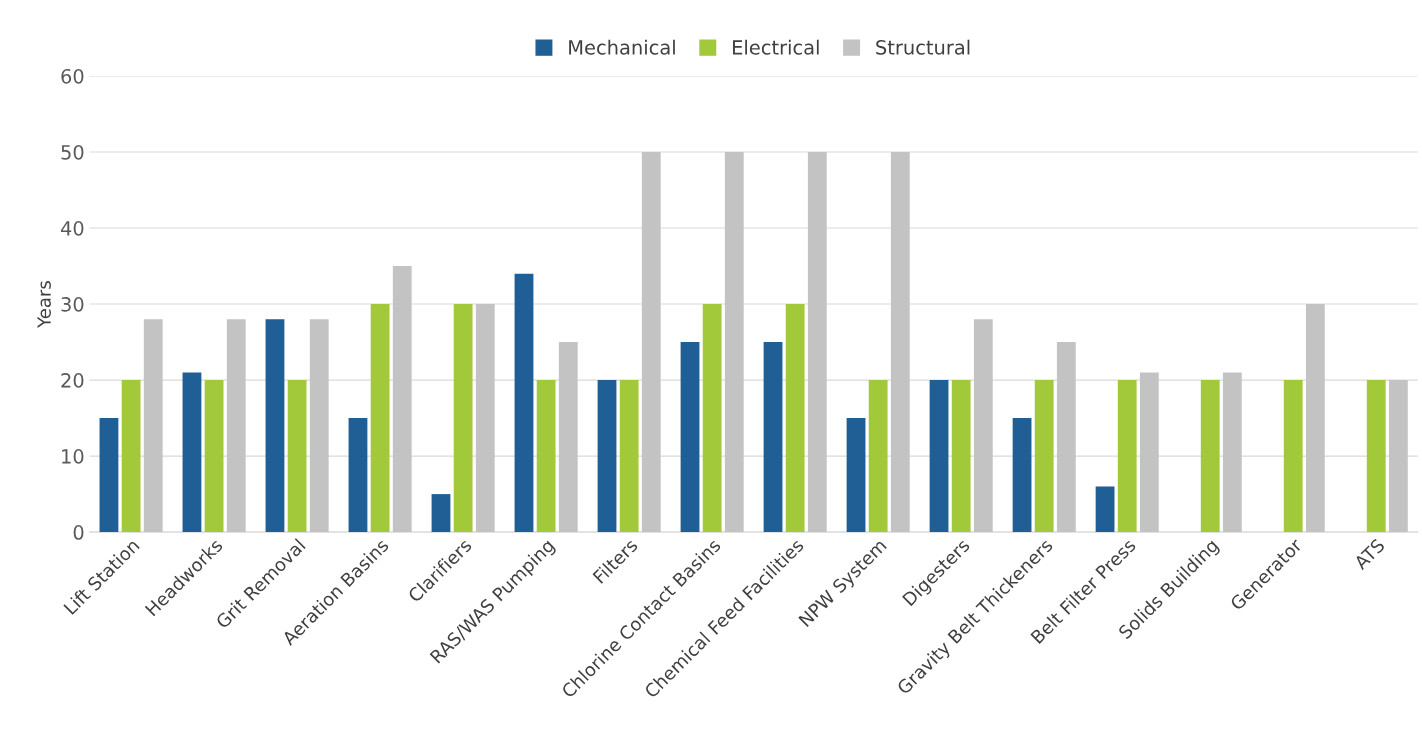  What do you see at coordinates (72, 228) in the screenshot?
I see `y-tick-label: 40` at bounding box center [72, 228].